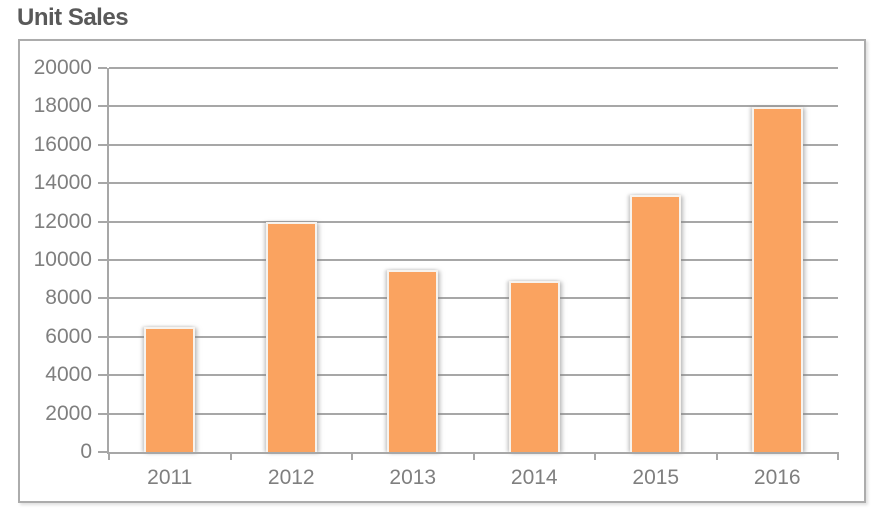 The height and width of the screenshot is (519, 879). What do you see at coordinates (656, 323) in the screenshot?
I see `bar-2015` at bounding box center [656, 323].